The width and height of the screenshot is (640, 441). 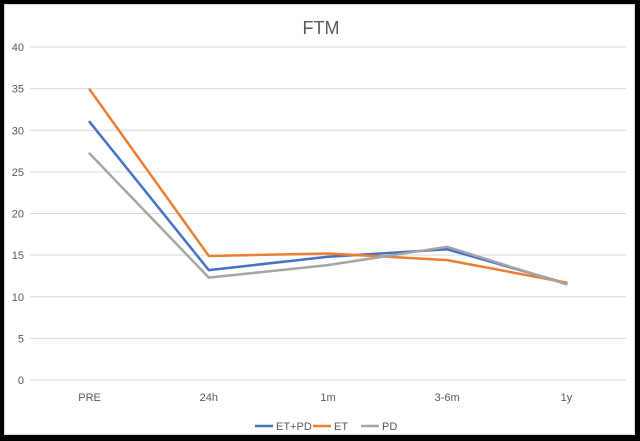 I want to click on x-tick-label: PRE, so click(x=89, y=398).